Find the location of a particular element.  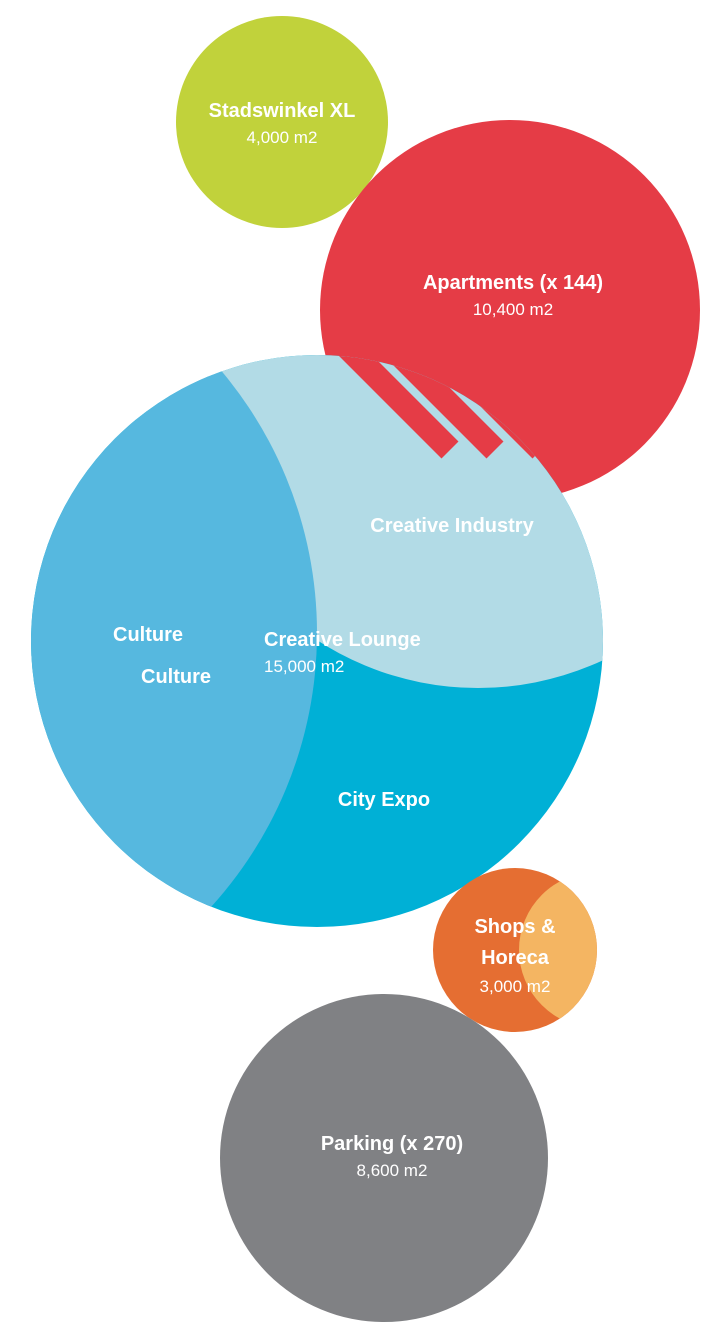

shops-name-line1: Shops & is located at coordinates (514, 927).